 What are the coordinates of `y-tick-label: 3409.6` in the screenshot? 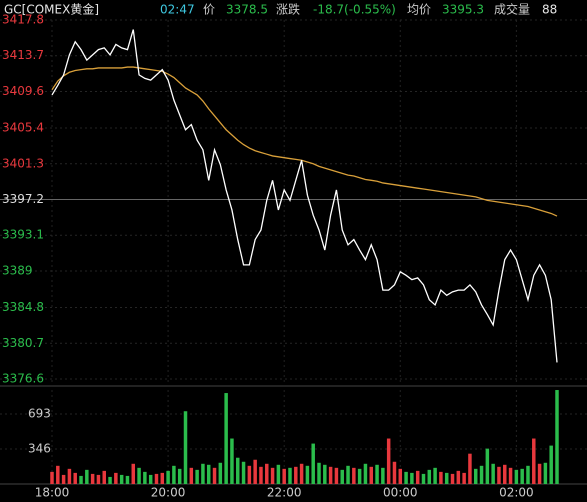 It's located at (23, 91).